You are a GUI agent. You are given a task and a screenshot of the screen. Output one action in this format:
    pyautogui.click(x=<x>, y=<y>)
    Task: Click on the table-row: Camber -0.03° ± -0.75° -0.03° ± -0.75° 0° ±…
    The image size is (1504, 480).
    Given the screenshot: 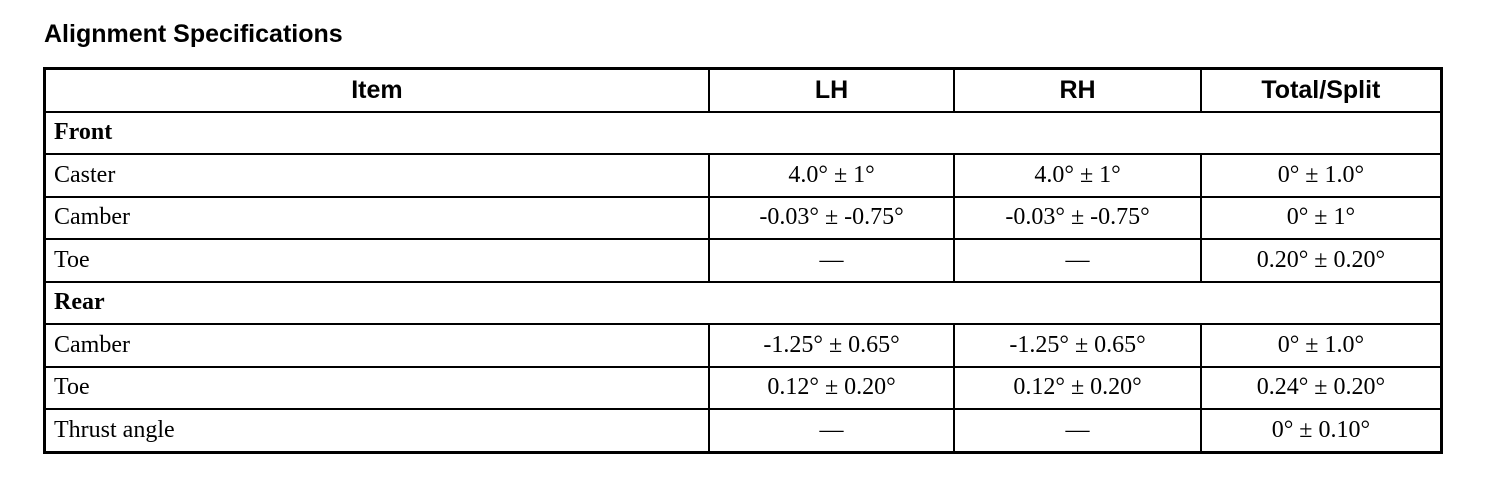 What is the action you would take?
    pyautogui.click(x=743, y=217)
    